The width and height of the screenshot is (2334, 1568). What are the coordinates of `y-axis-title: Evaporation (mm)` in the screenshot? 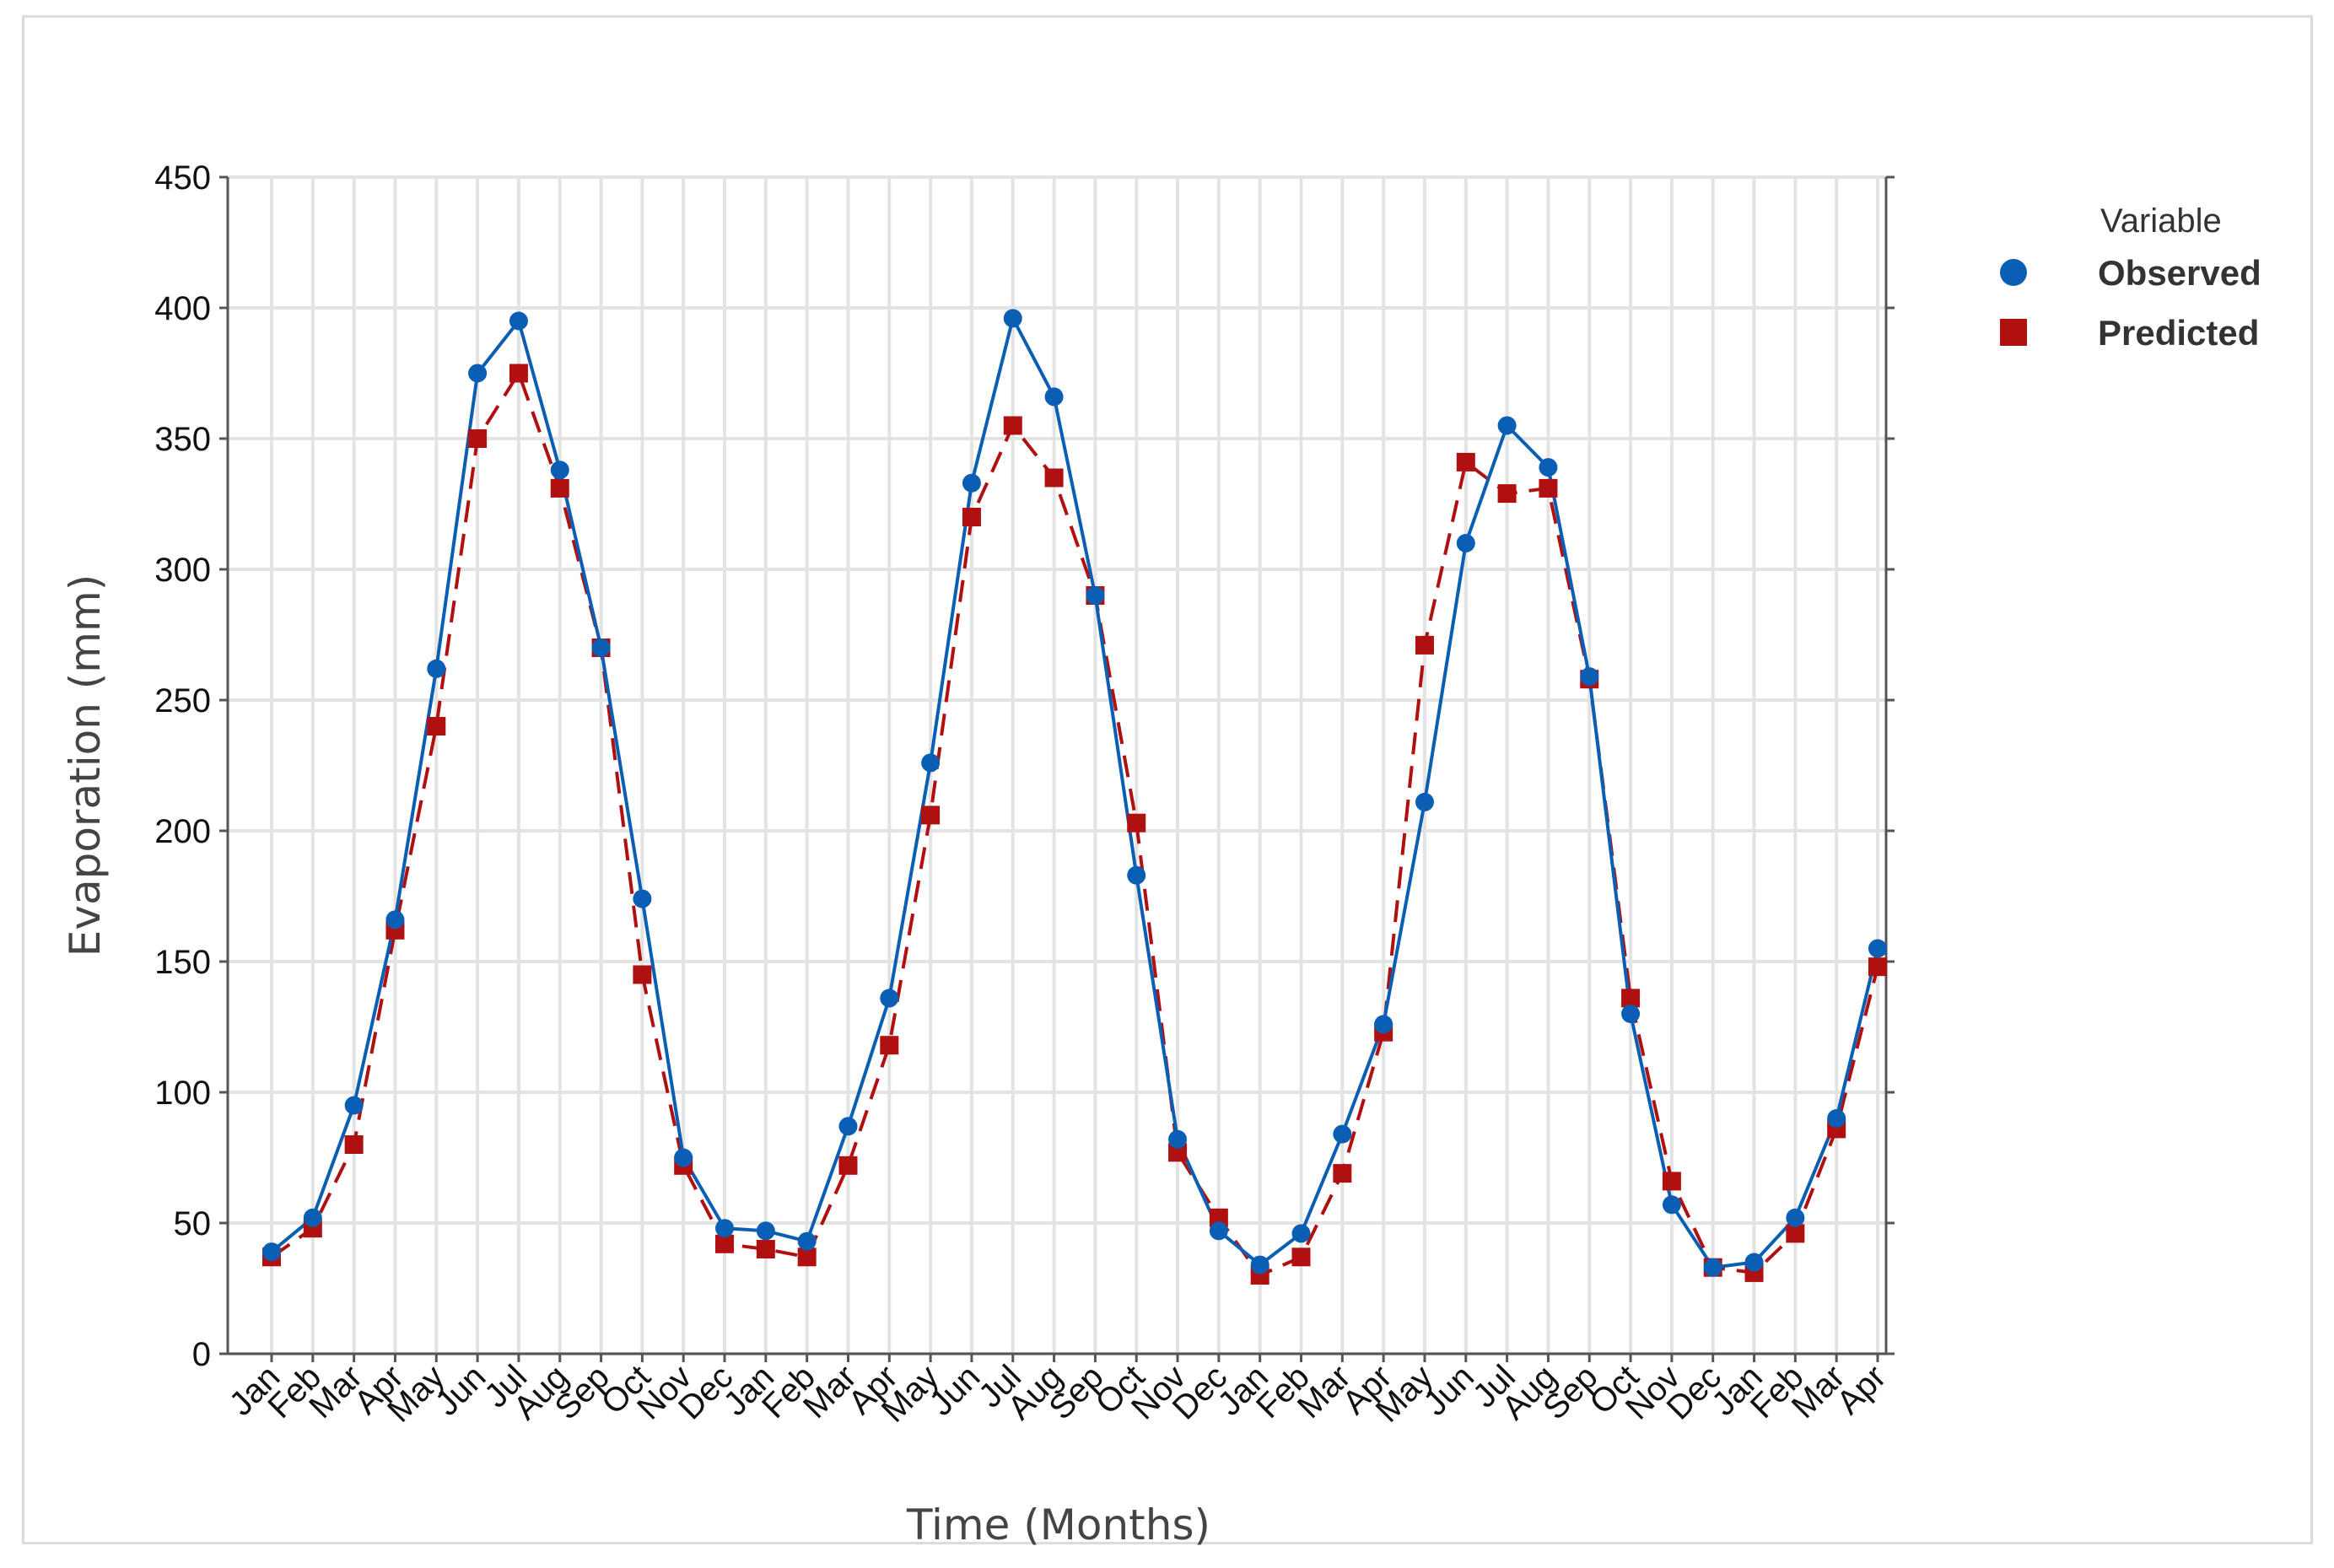 It's located at (85, 765).